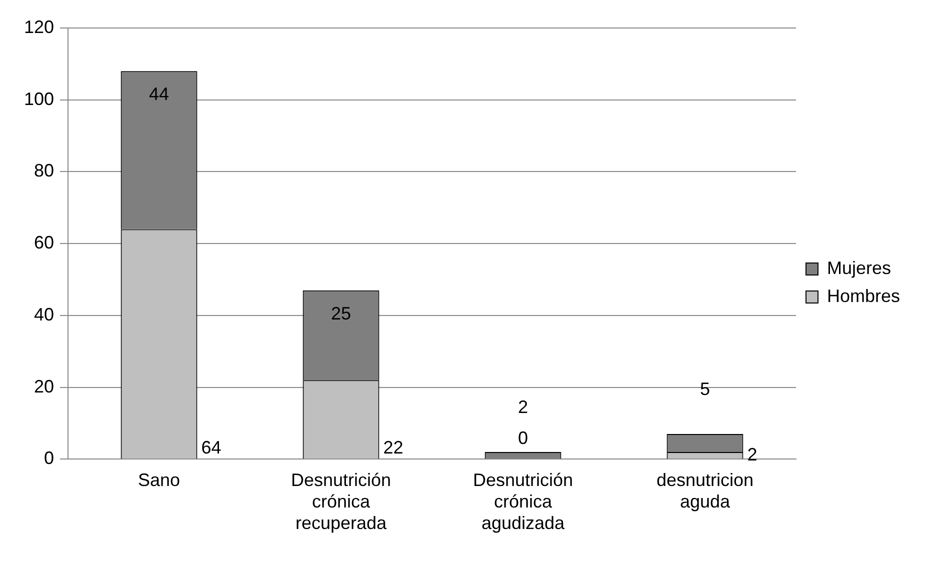  I want to click on y-tick-label: 0, so click(49, 458).